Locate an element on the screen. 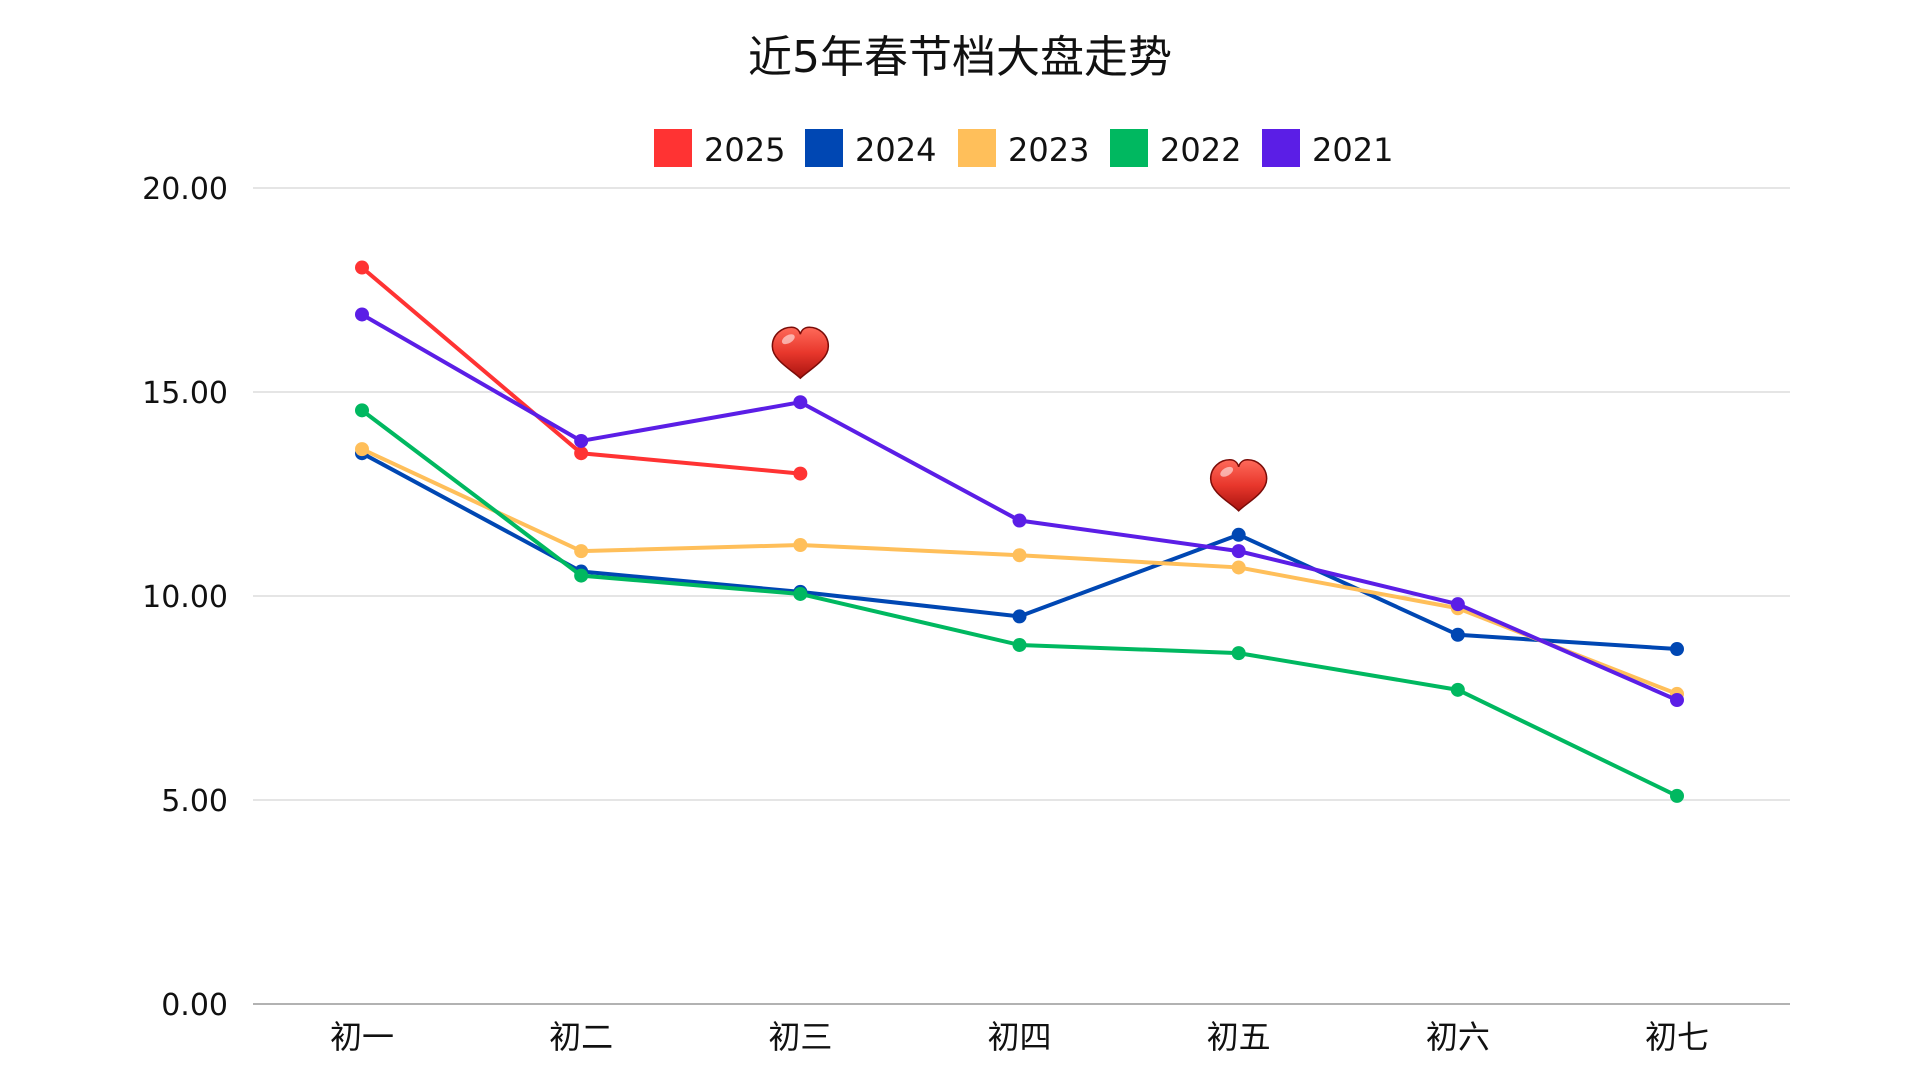 This screenshot has width=1920, height=1080. y-tick-label: 20.00 is located at coordinates (185, 189).